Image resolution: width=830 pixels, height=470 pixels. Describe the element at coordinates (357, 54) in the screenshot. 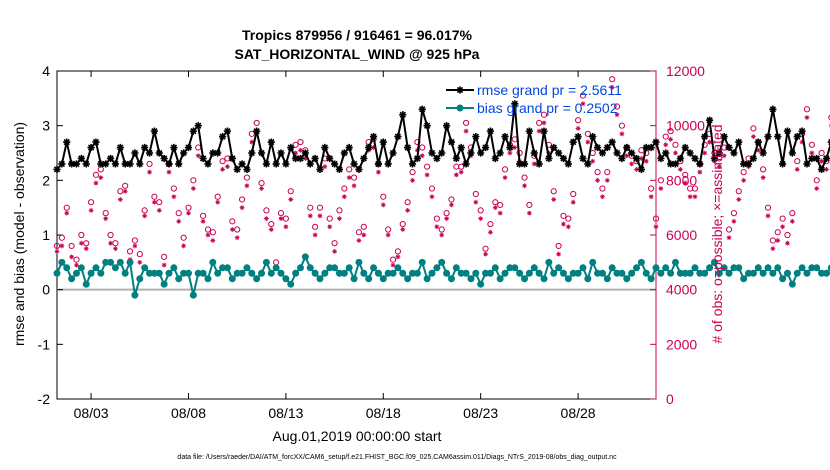

I see `chart-title-line2: SAT_HORIZONTAL_WIND @ 925 hPa` at that location.